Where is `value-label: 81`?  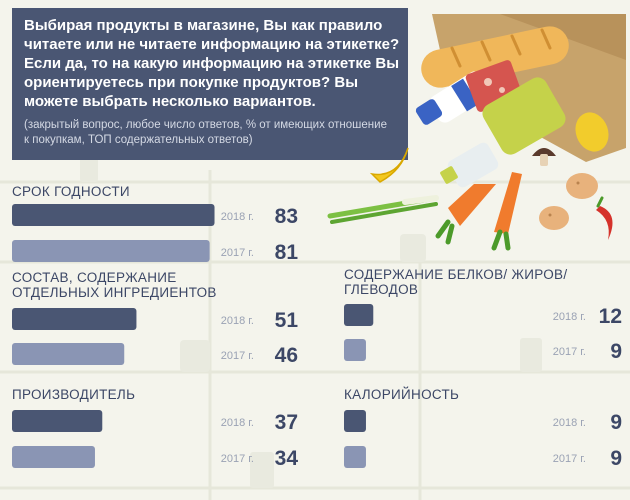
value-label: 81 is located at coordinates (287, 252).